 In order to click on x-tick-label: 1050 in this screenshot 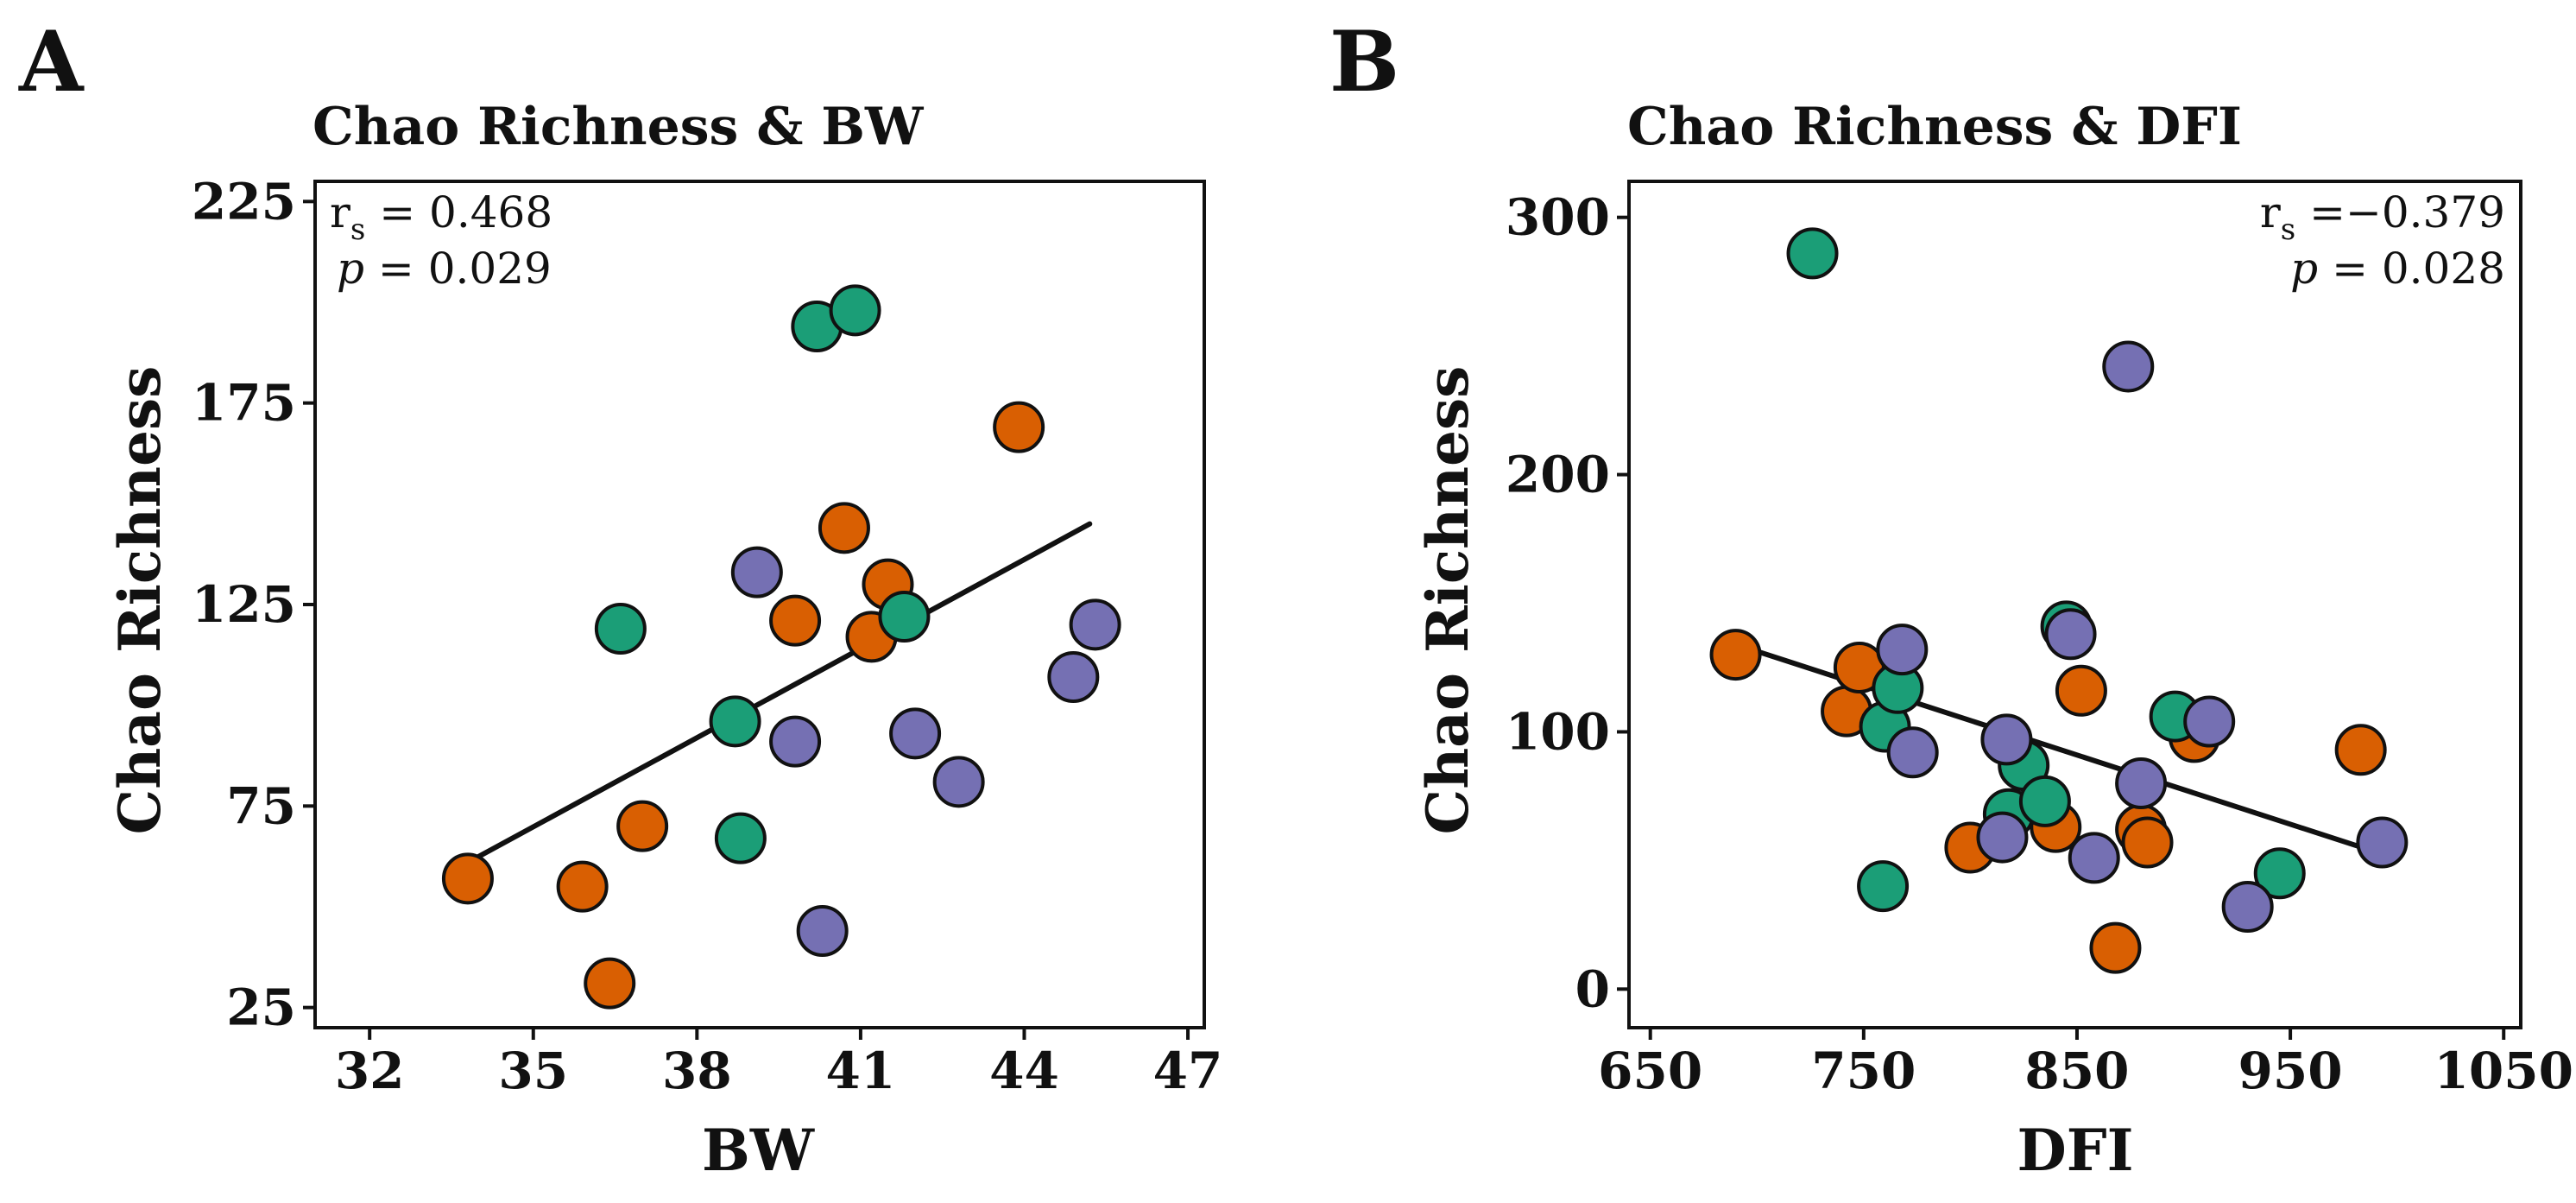, I will do `click(2503, 1071)`.